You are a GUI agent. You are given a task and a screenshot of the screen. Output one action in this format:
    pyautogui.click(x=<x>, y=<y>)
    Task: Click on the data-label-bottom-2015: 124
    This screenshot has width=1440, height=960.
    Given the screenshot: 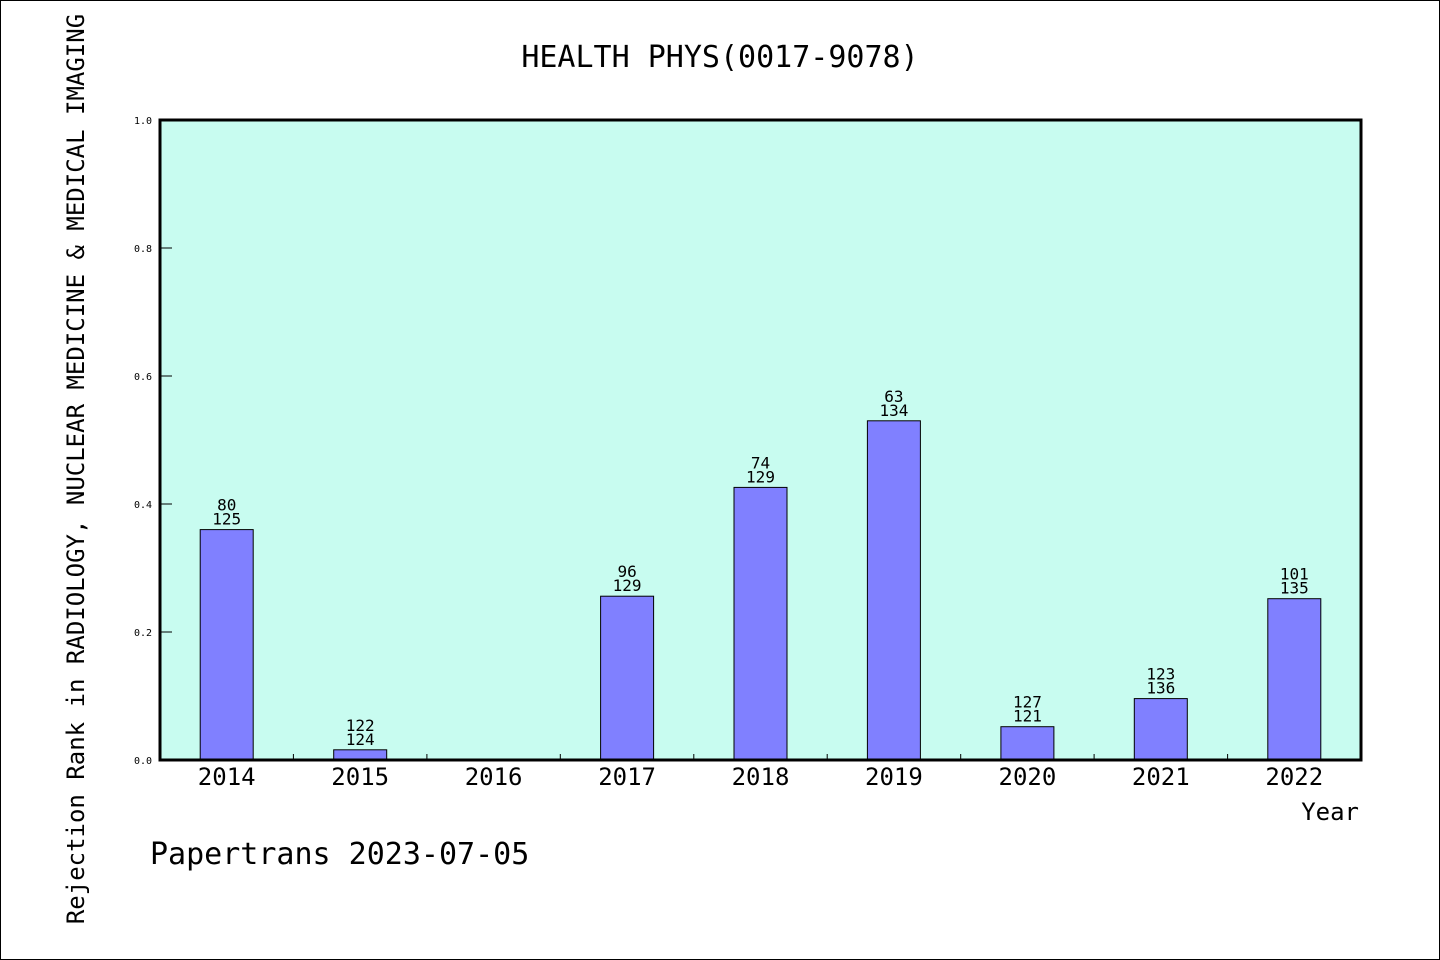 What is the action you would take?
    pyautogui.click(x=360, y=739)
    